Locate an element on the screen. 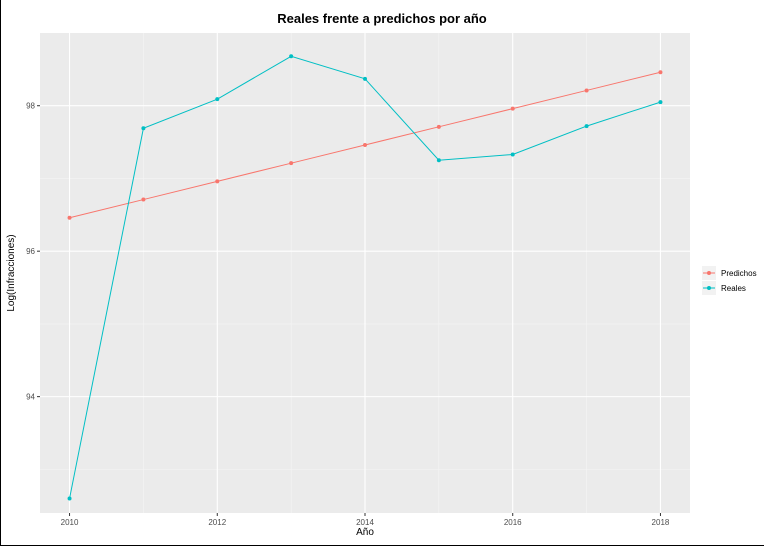 The image size is (764, 546). y-tick-label: 98 is located at coordinates (30, 106).